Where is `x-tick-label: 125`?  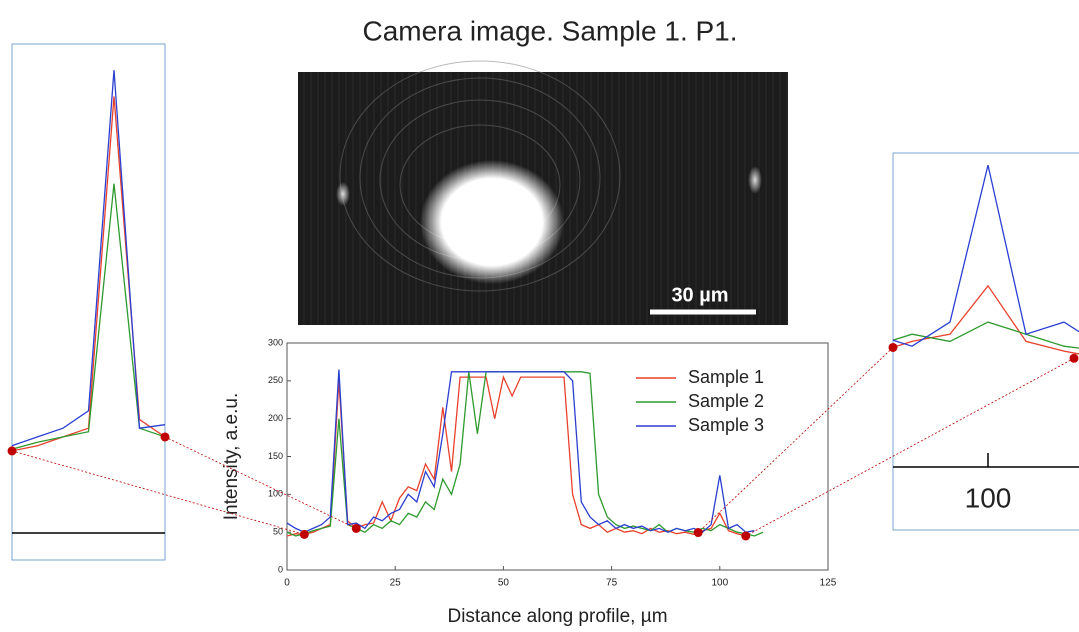
x-tick-label: 125 is located at coordinates (828, 583).